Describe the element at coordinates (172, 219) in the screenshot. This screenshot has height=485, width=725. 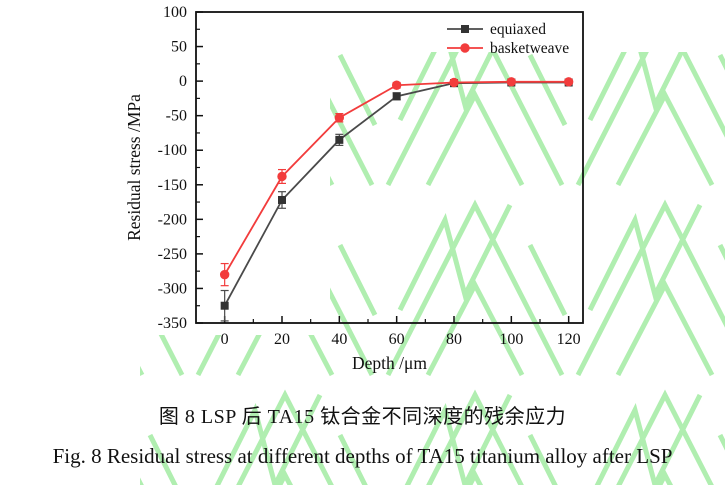
I see `y-tick-label: -200` at that location.